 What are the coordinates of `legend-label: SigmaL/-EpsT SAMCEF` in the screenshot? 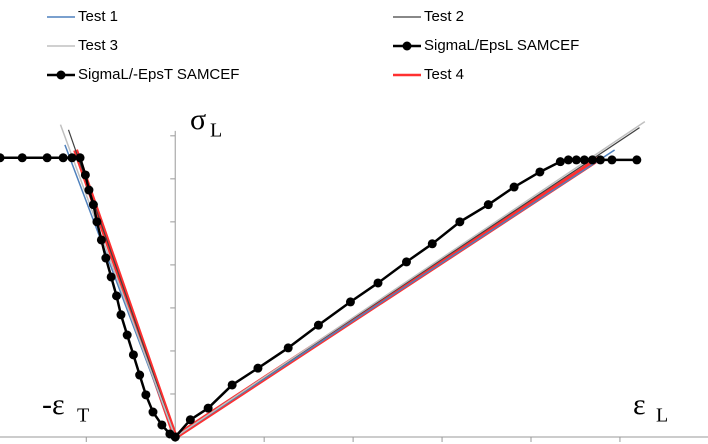 It's located at (158, 74).